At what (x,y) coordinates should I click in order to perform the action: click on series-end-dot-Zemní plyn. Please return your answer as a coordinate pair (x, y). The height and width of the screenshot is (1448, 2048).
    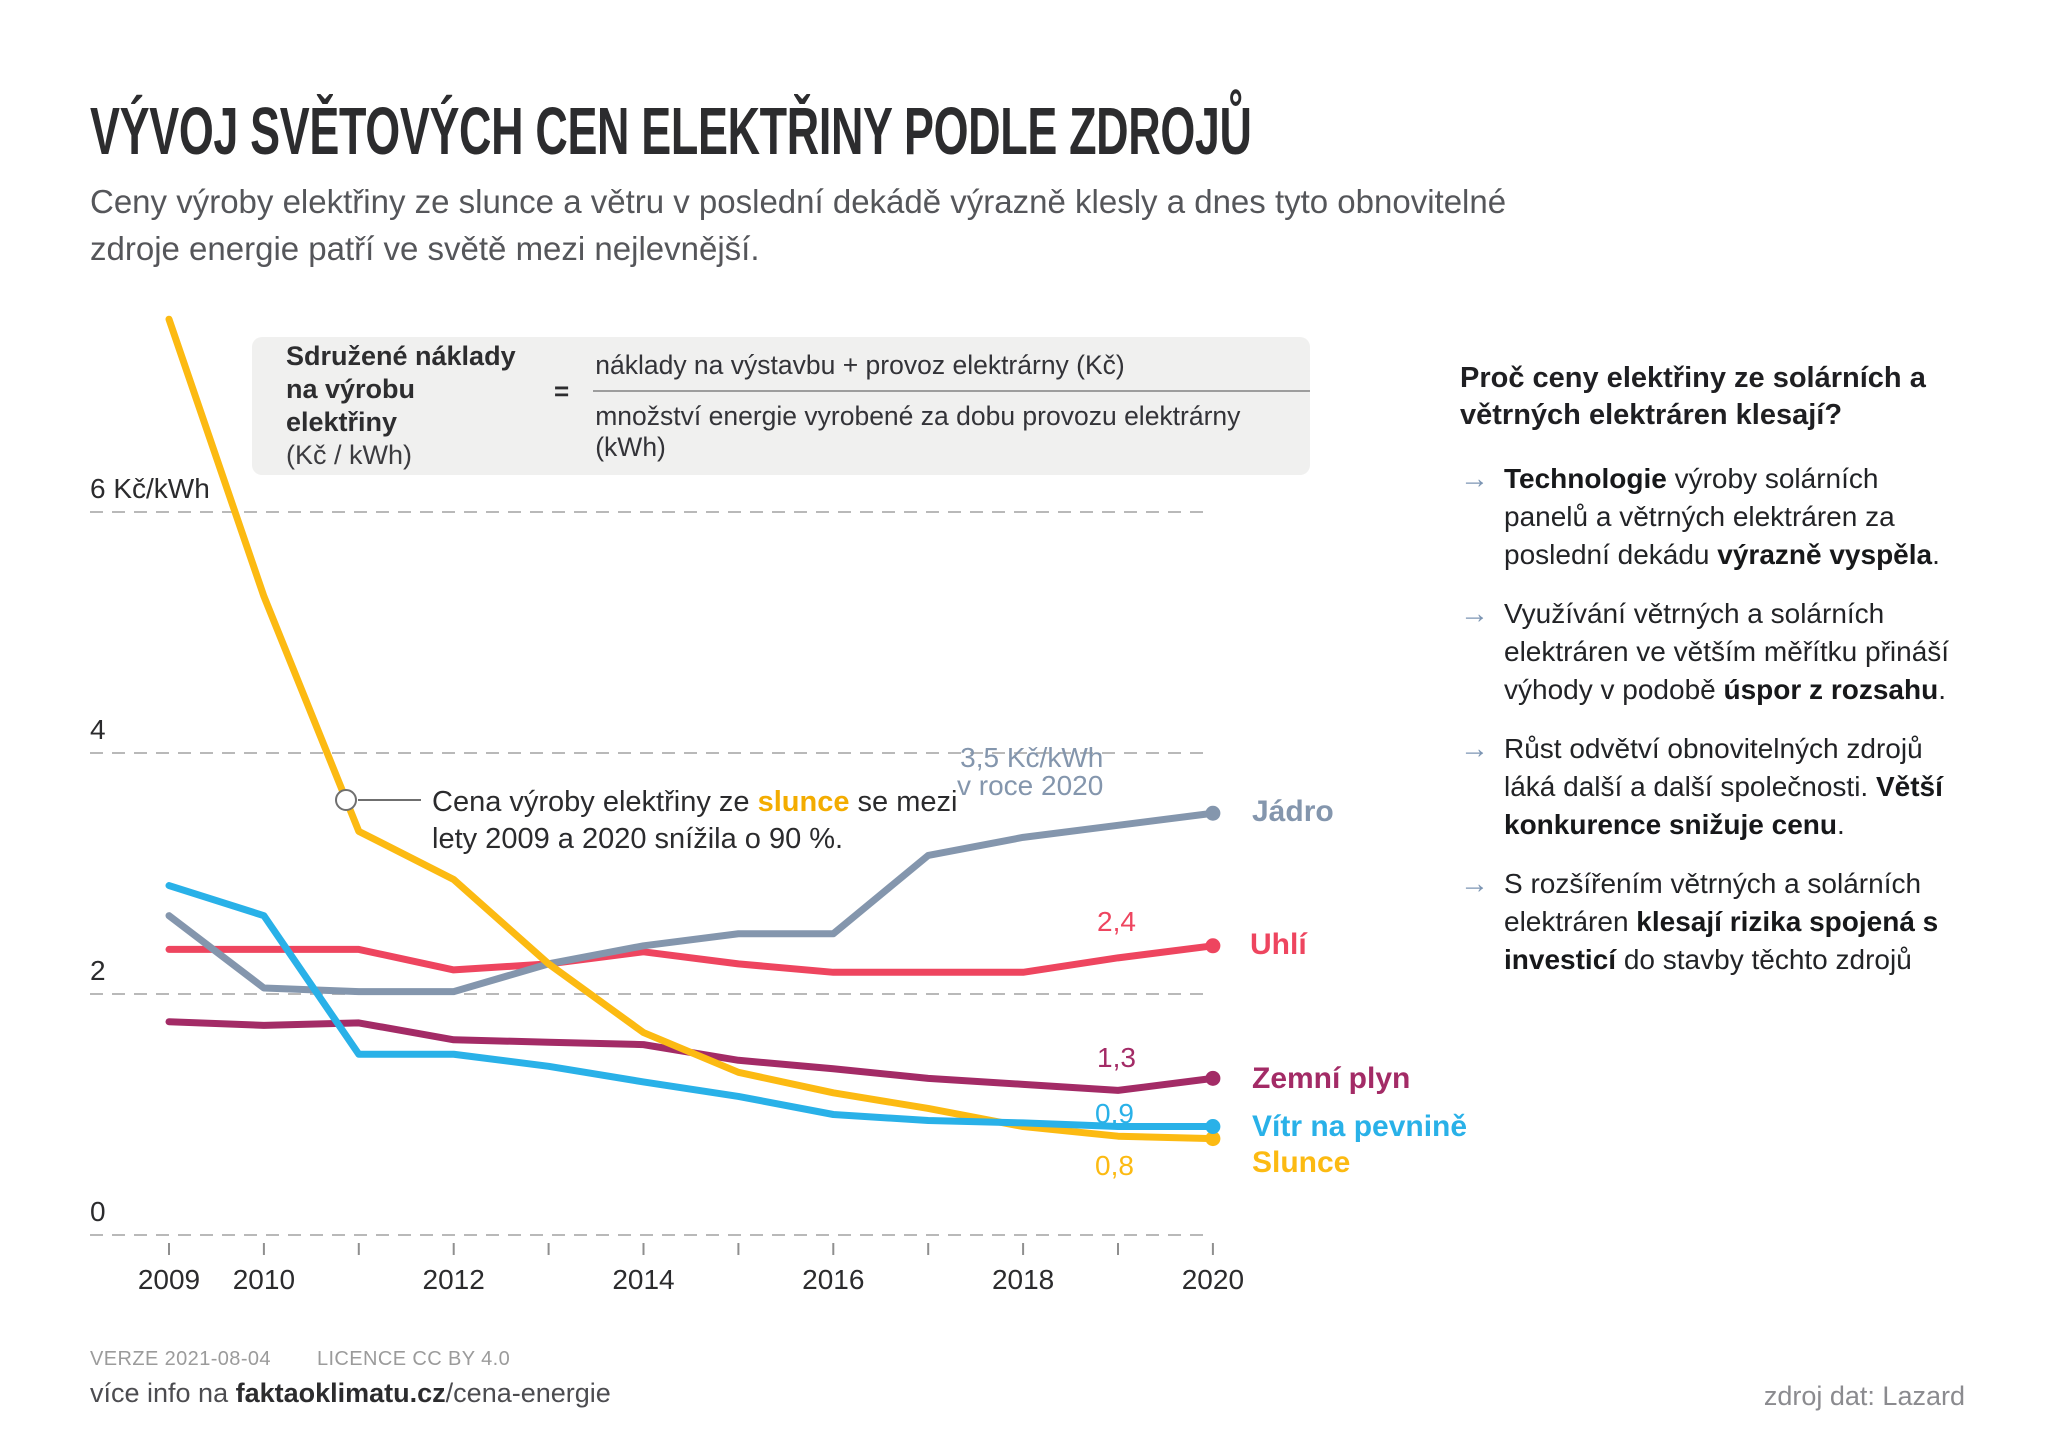
    Looking at the image, I should click on (1213, 1078).